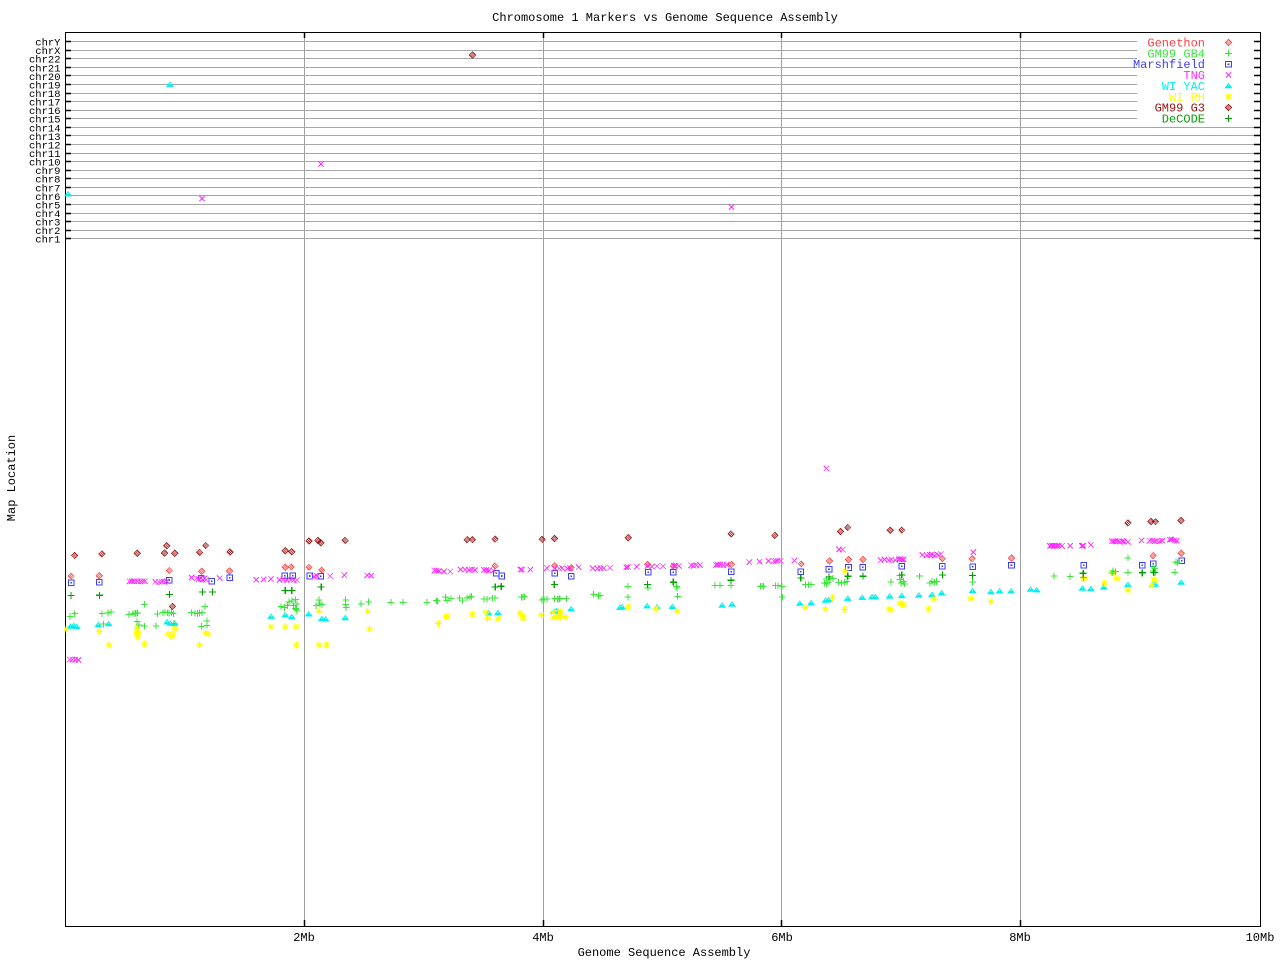 This screenshot has width=1280, height=960. I want to click on svg-text: chr18, so click(45, 95).